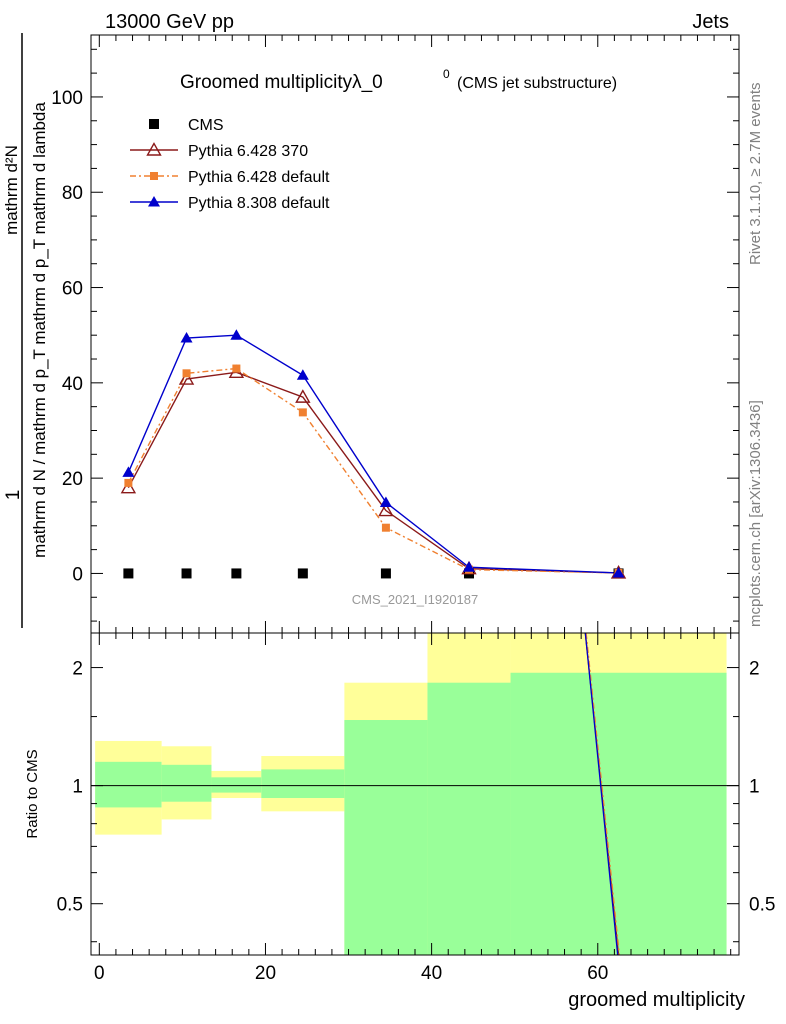 Image resolution: width=786 pixels, height=1024 pixels. Describe the element at coordinates (762, 905) in the screenshot. I see `ratio-y-tick-label-right: 0.5` at that location.